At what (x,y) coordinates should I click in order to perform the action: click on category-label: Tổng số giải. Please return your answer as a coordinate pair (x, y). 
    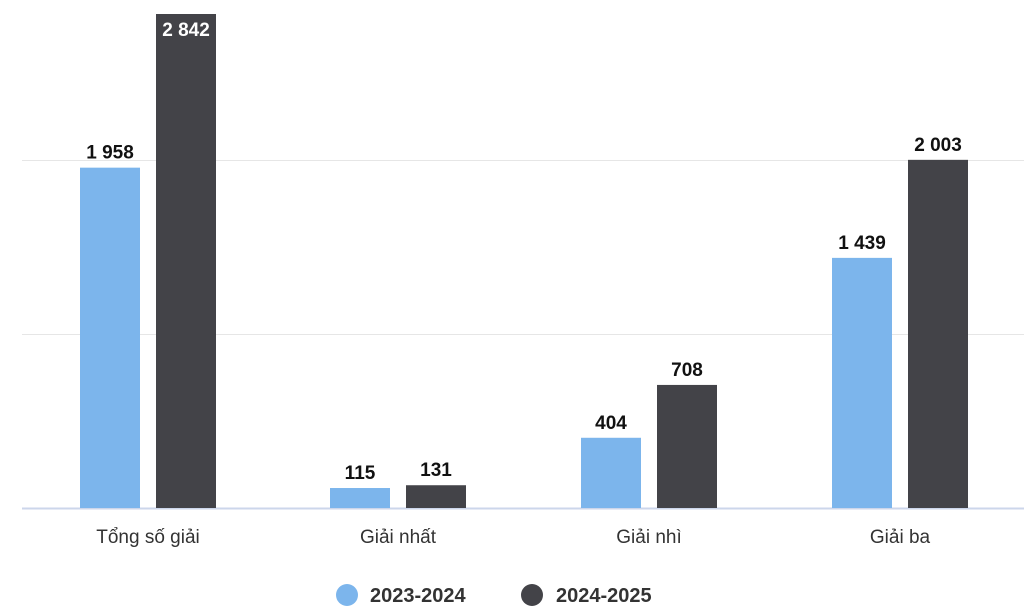
    Looking at the image, I should click on (148, 537).